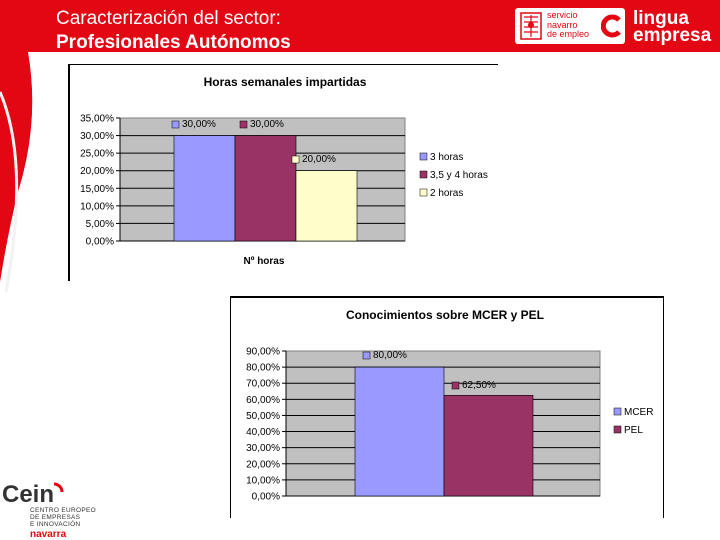 This screenshot has width=720, height=540. What do you see at coordinates (97, 136) in the screenshot?
I see `c1-ytick-label: 30,00%` at bounding box center [97, 136].